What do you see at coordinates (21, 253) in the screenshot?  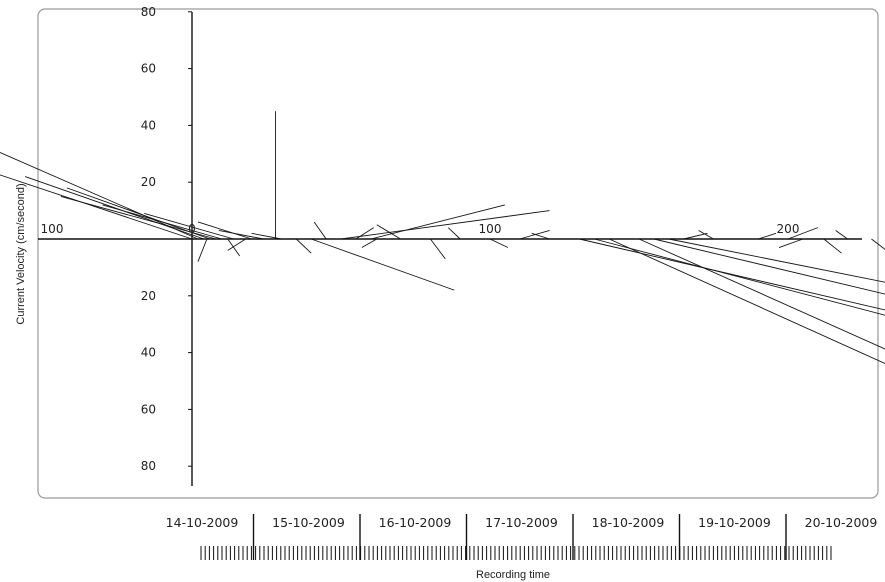 I see `y-axis-title: Current Velocity (cm/second)` at bounding box center [21, 253].